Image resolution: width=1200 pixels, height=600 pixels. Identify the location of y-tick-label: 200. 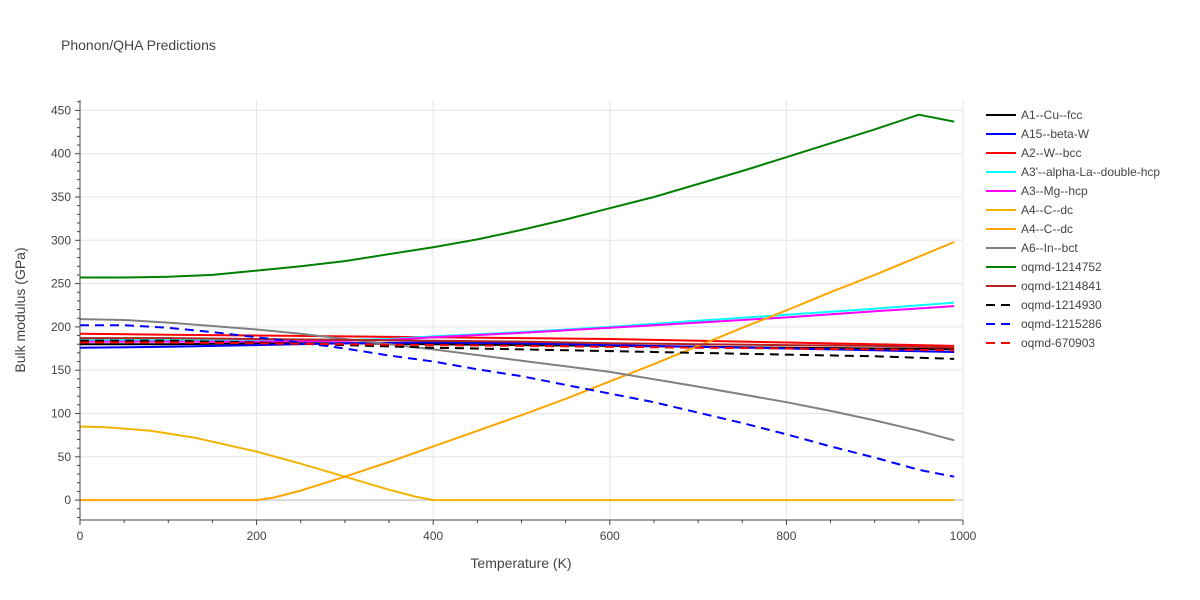
(61, 327).